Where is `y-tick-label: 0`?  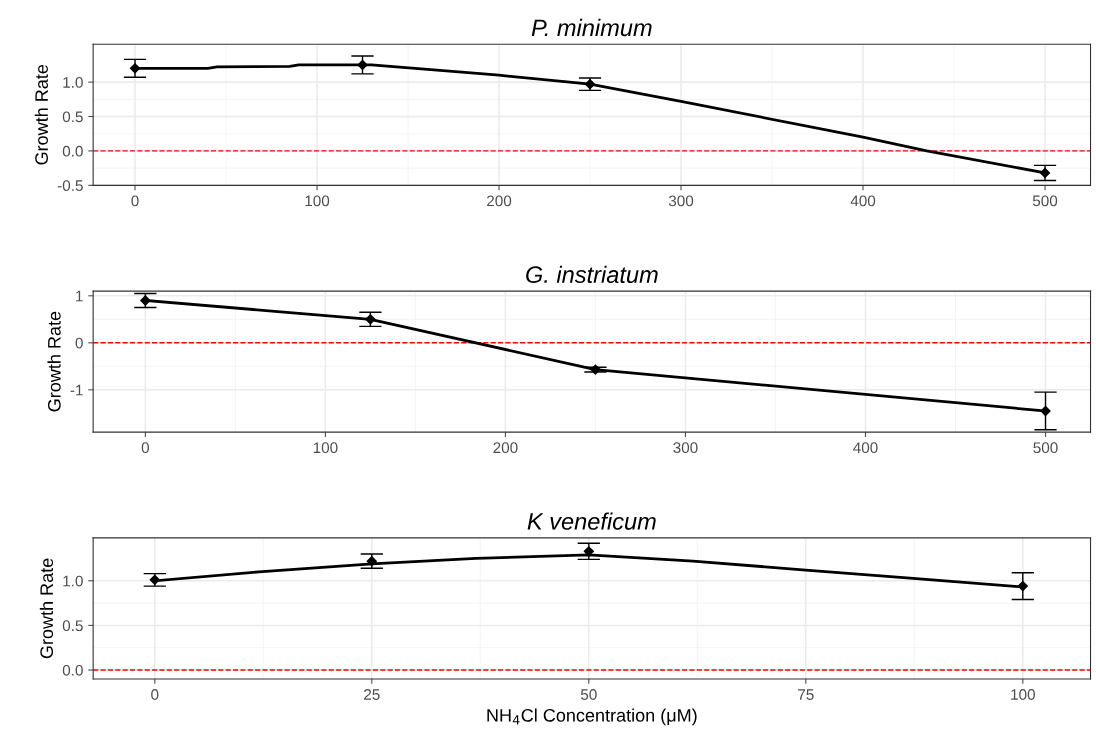 y-tick-label: 0 is located at coordinates (79, 343).